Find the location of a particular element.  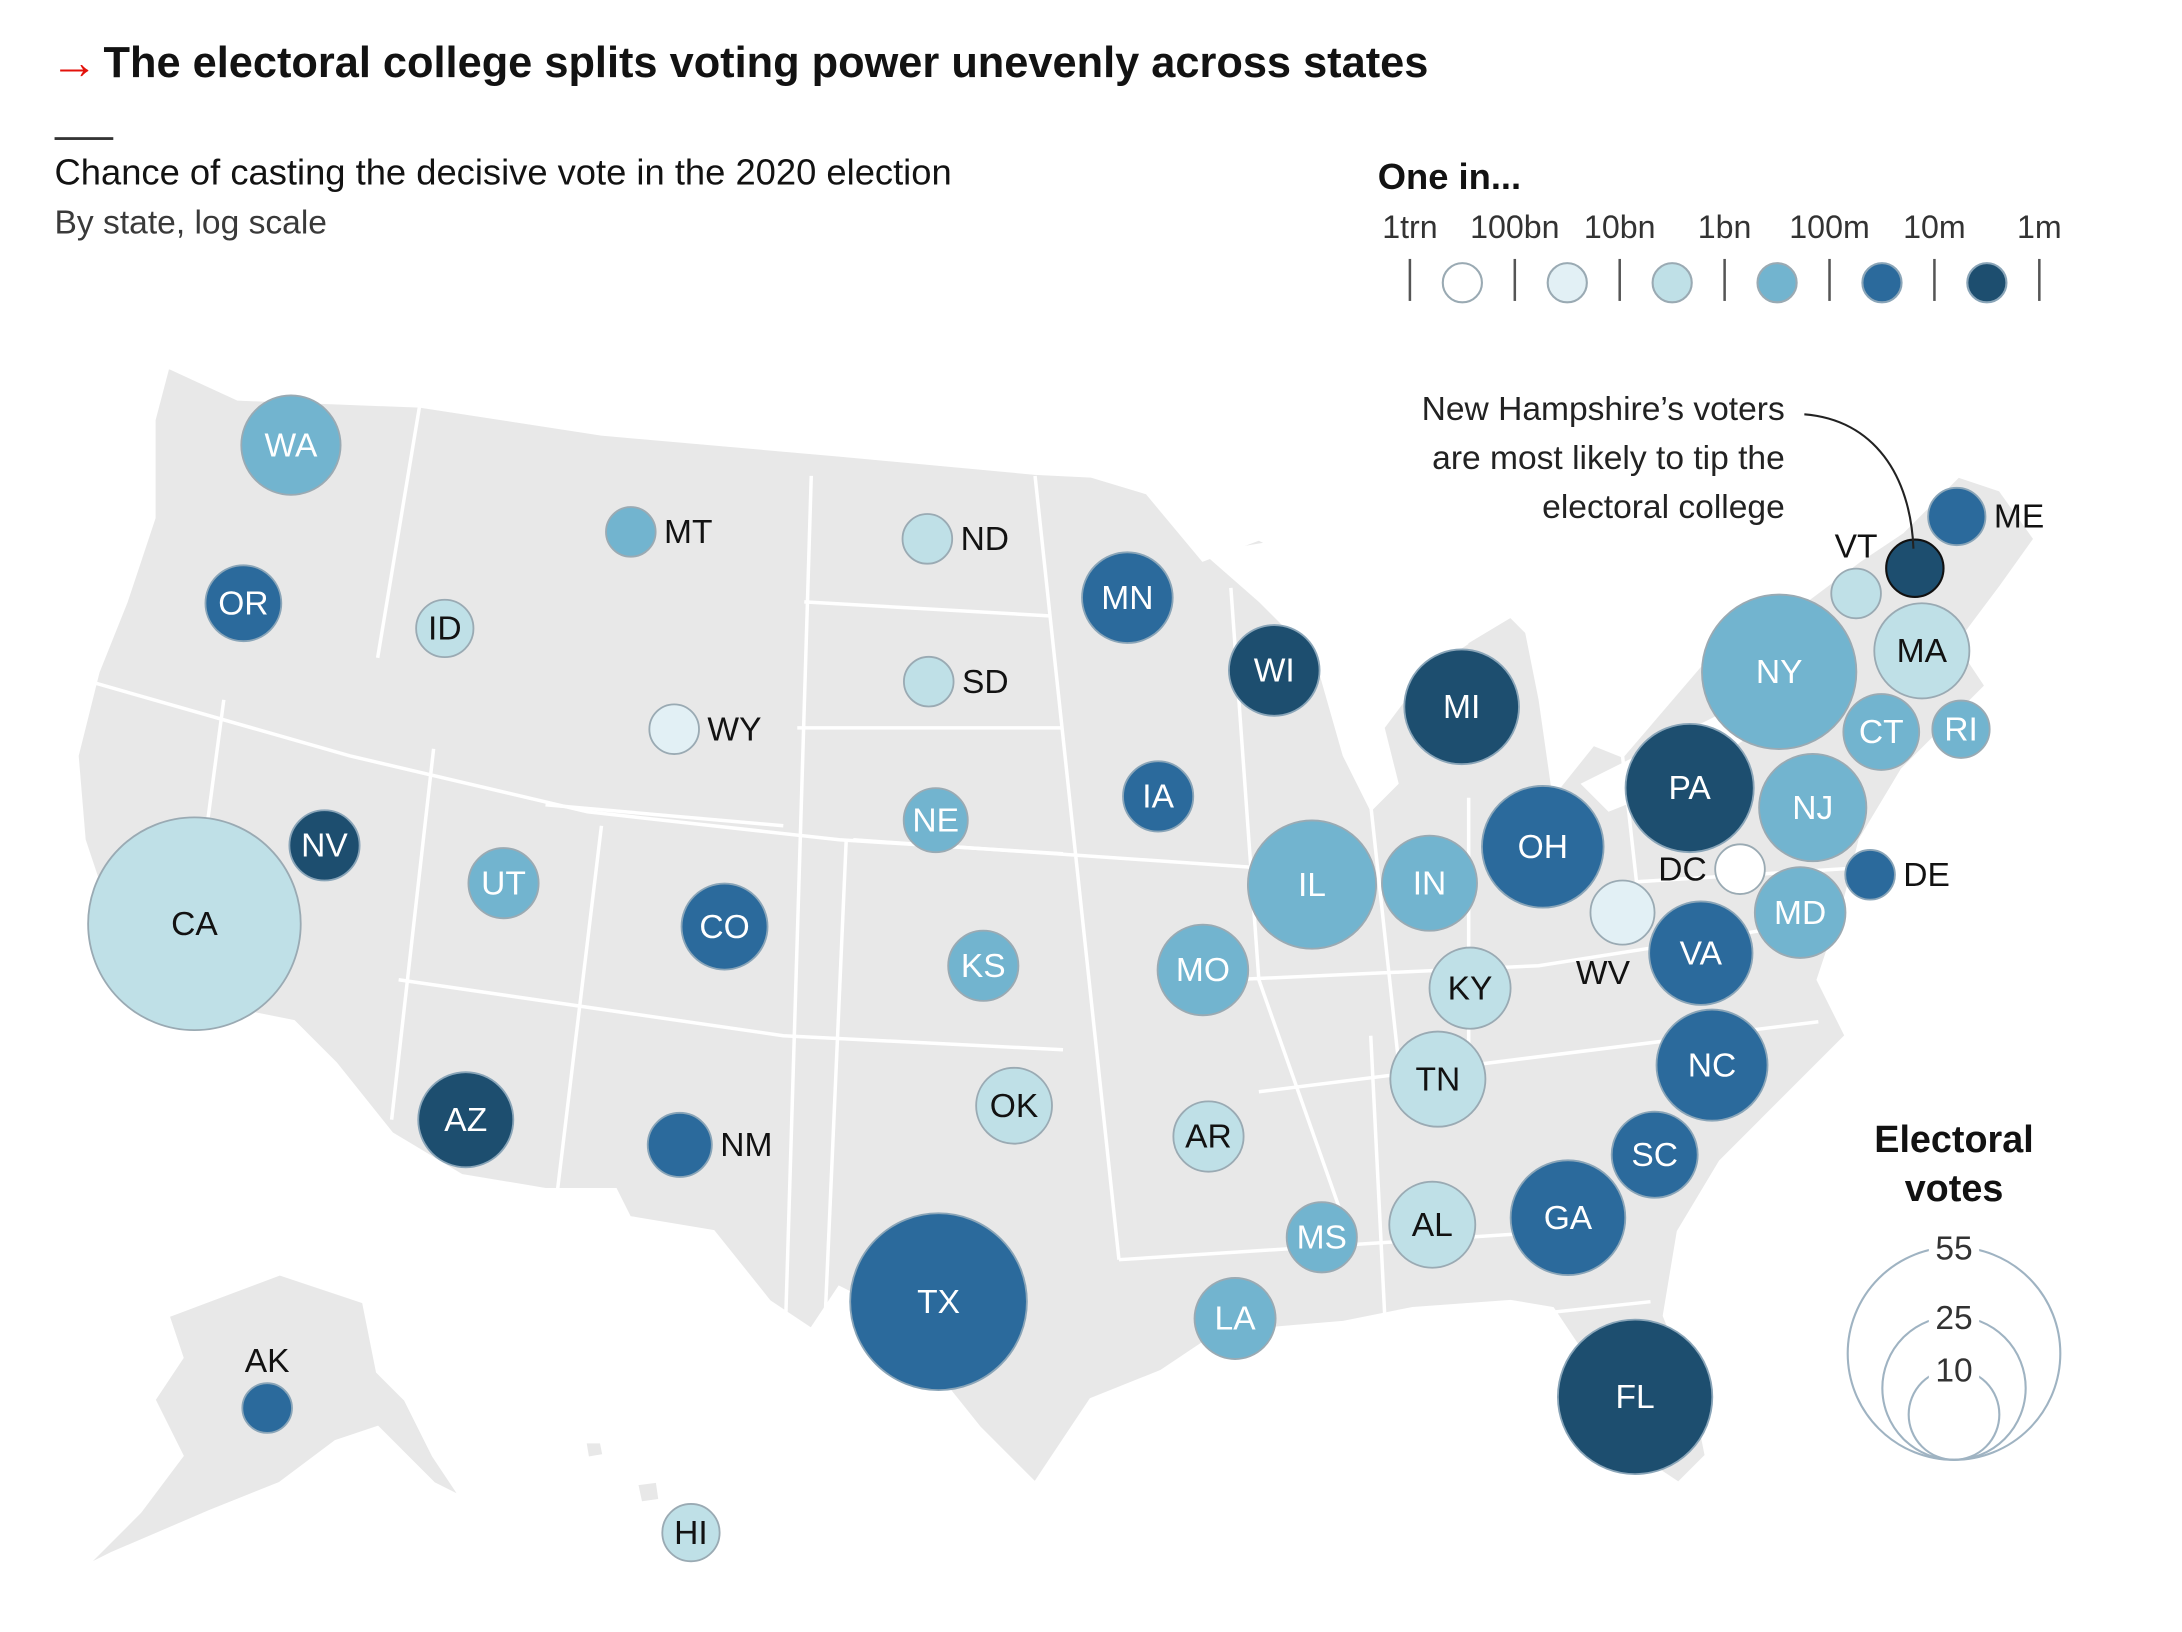

state-label: DC is located at coordinates (1682, 869).